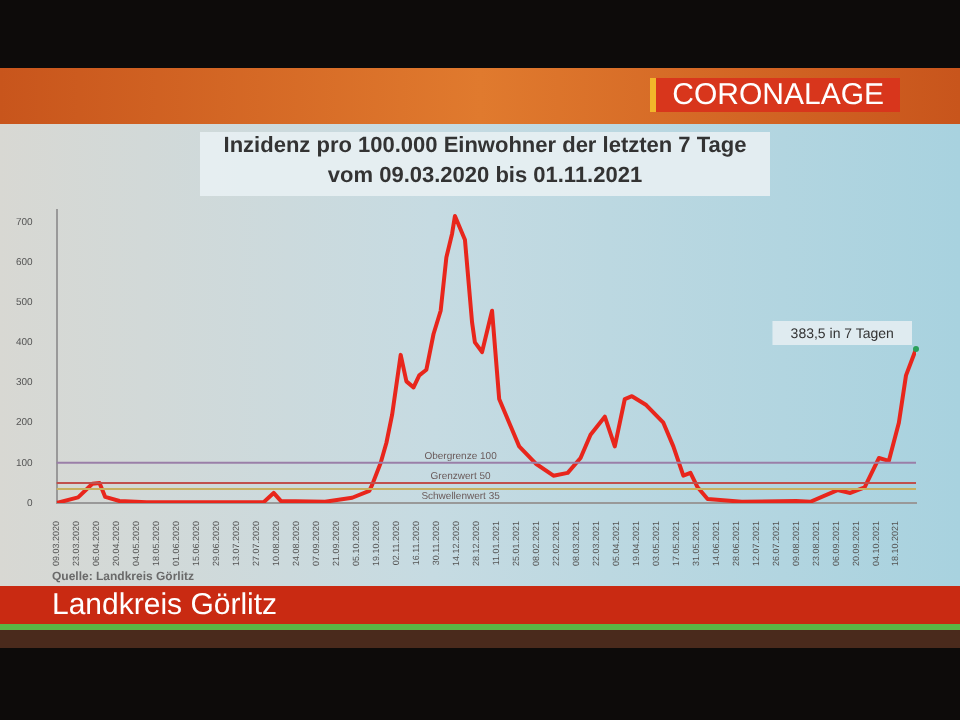 This screenshot has height=720, width=960. What do you see at coordinates (485, 177) in the screenshot?
I see `chart-subtitle: vom 09.03.2020 bis 01.11.2021` at bounding box center [485, 177].